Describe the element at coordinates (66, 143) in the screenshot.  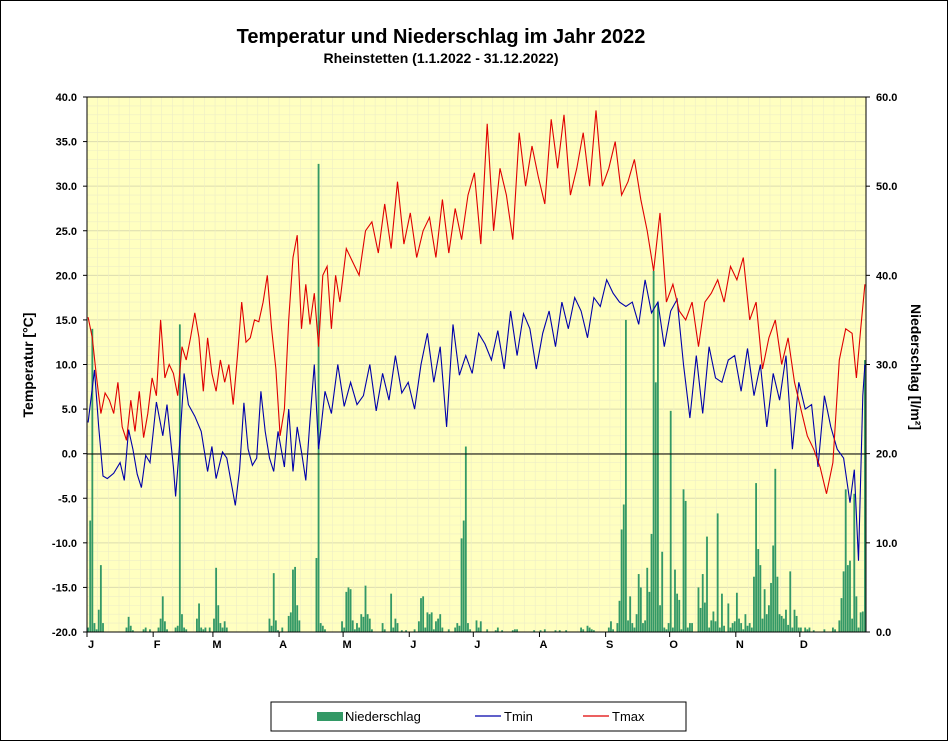
I see `left-tick-label: 35.0` at that location.